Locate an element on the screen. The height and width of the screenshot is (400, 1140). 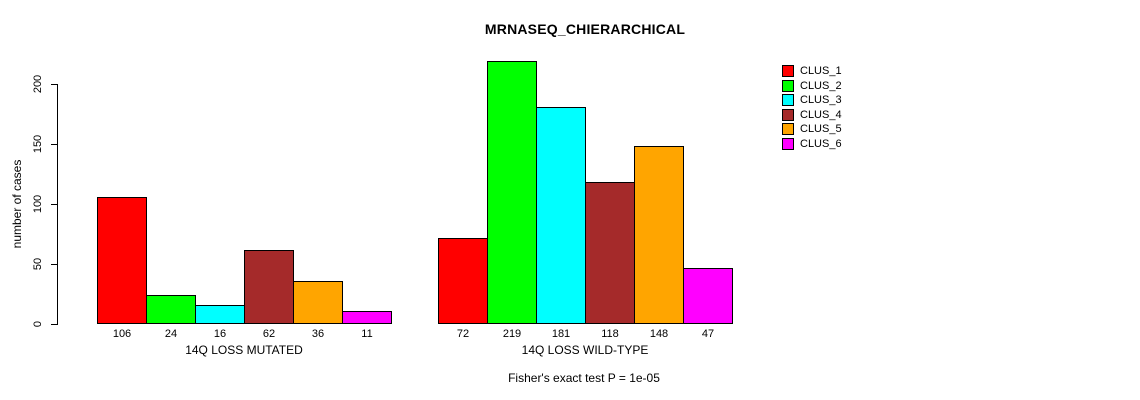
bar-count-label: 11 is located at coordinates (367, 334).